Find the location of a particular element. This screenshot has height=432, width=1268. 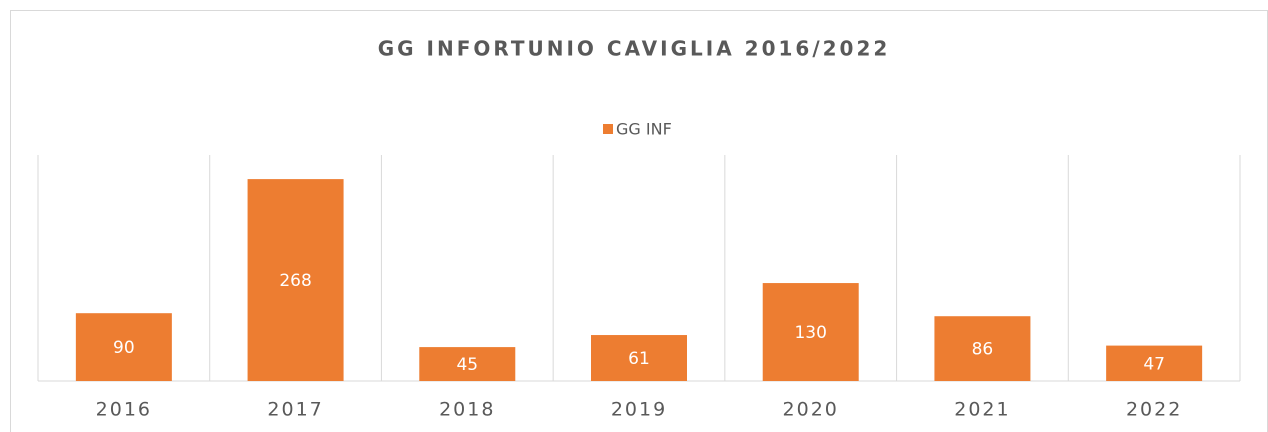

data-label: 86 is located at coordinates (983, 350).